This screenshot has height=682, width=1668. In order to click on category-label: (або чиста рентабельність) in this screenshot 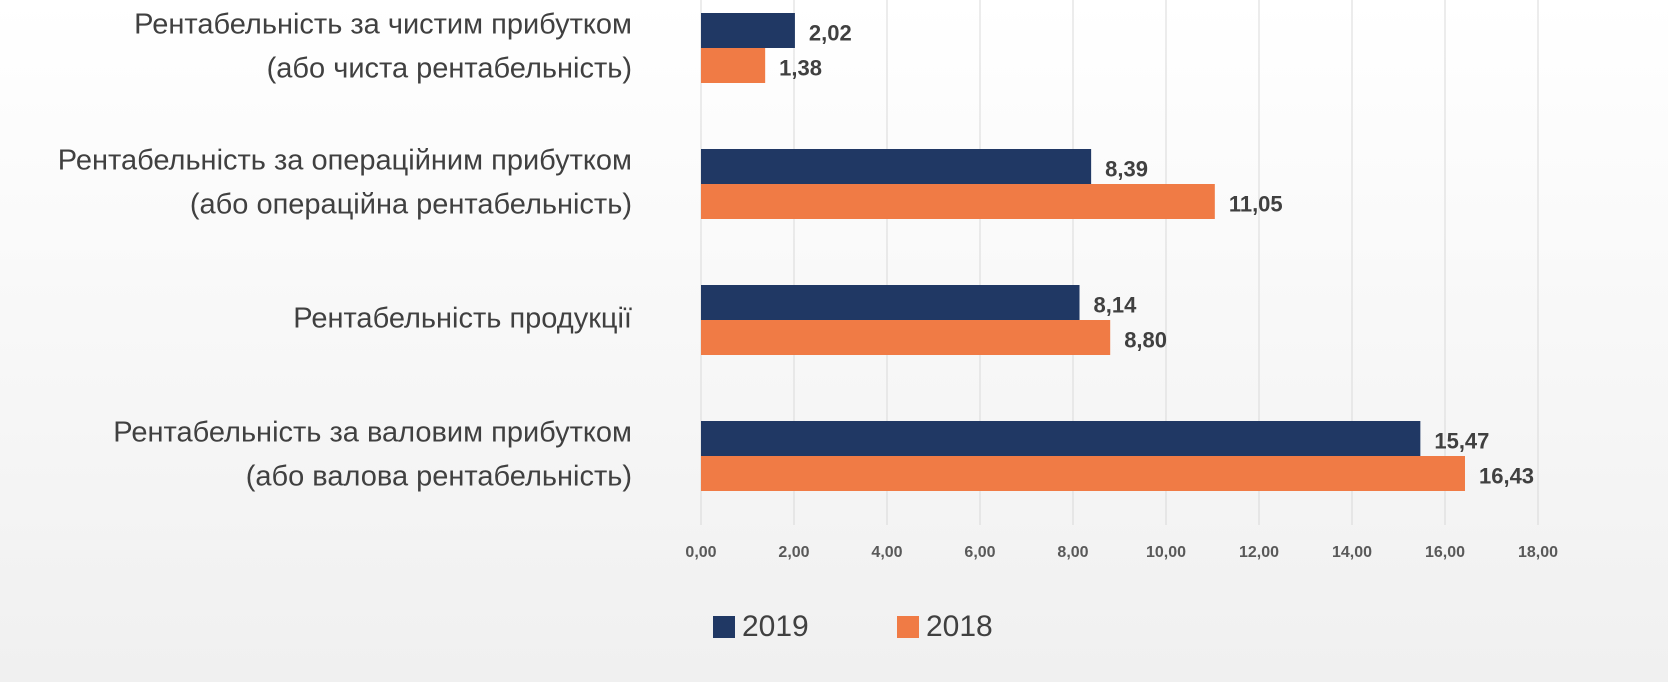, I will do `click(449, 69)`.